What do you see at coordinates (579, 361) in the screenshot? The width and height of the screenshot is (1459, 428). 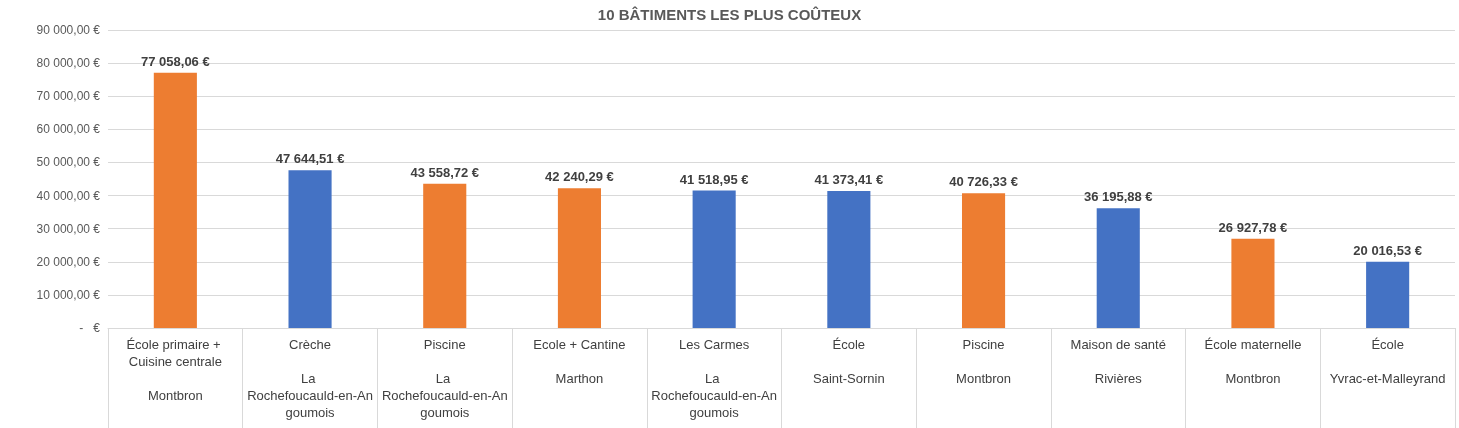 I see `category-label: Ecole + Cantine Marthon` at bounding box center [579, 361].